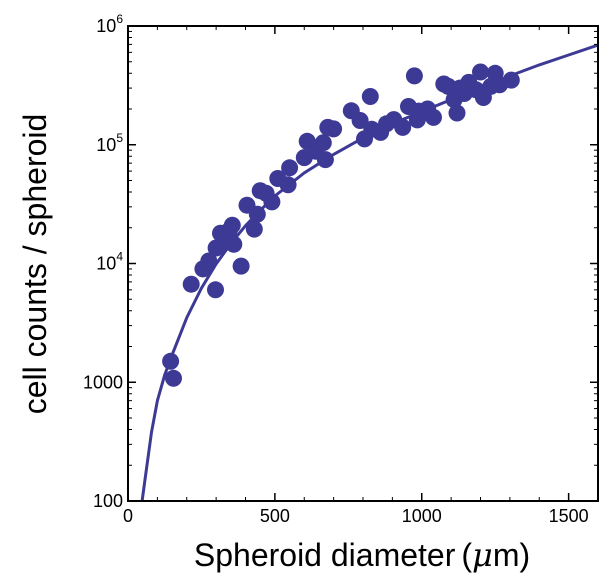 The height and width of the screenshot is (579, 600). What do you see at coordinates (128, 516) in the screenshot?
I see `x-tick-label: 0` at bounding box center [128, 516].